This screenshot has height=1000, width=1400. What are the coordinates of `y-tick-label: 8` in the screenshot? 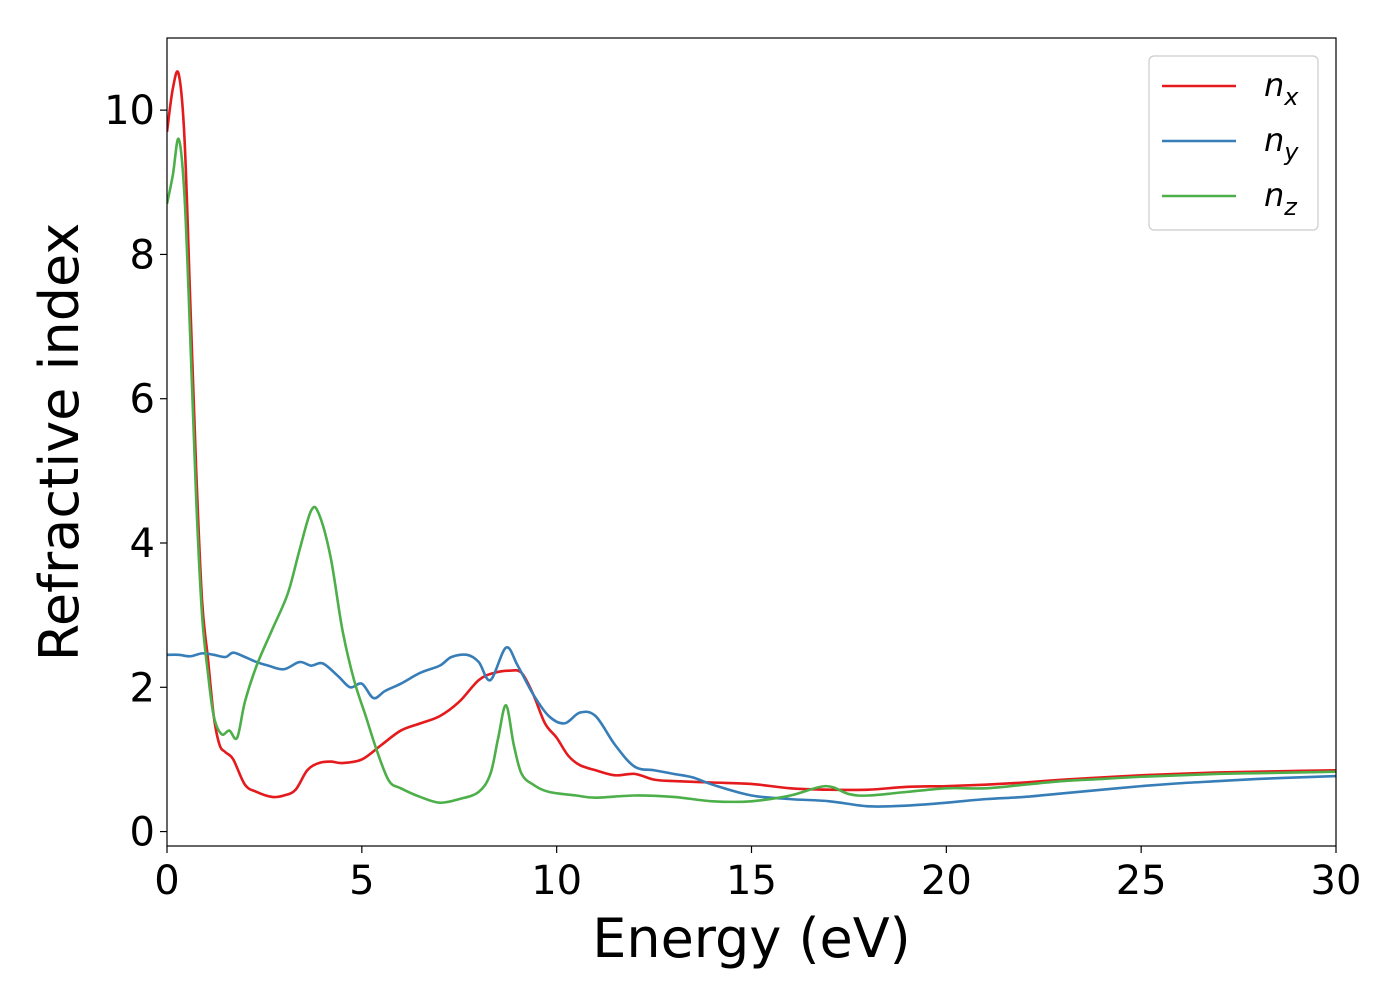 It's located at (142, 255).